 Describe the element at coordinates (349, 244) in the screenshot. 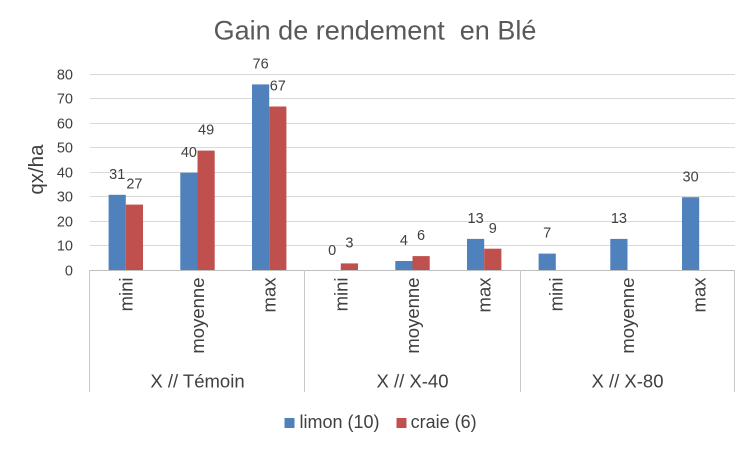

I see `svg-text: 3` at that location.